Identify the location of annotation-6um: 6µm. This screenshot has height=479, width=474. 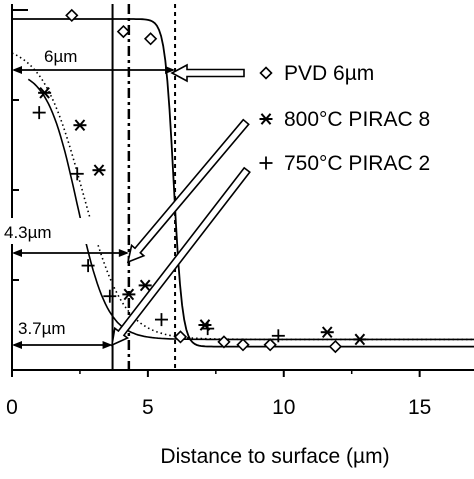
(60, 56).